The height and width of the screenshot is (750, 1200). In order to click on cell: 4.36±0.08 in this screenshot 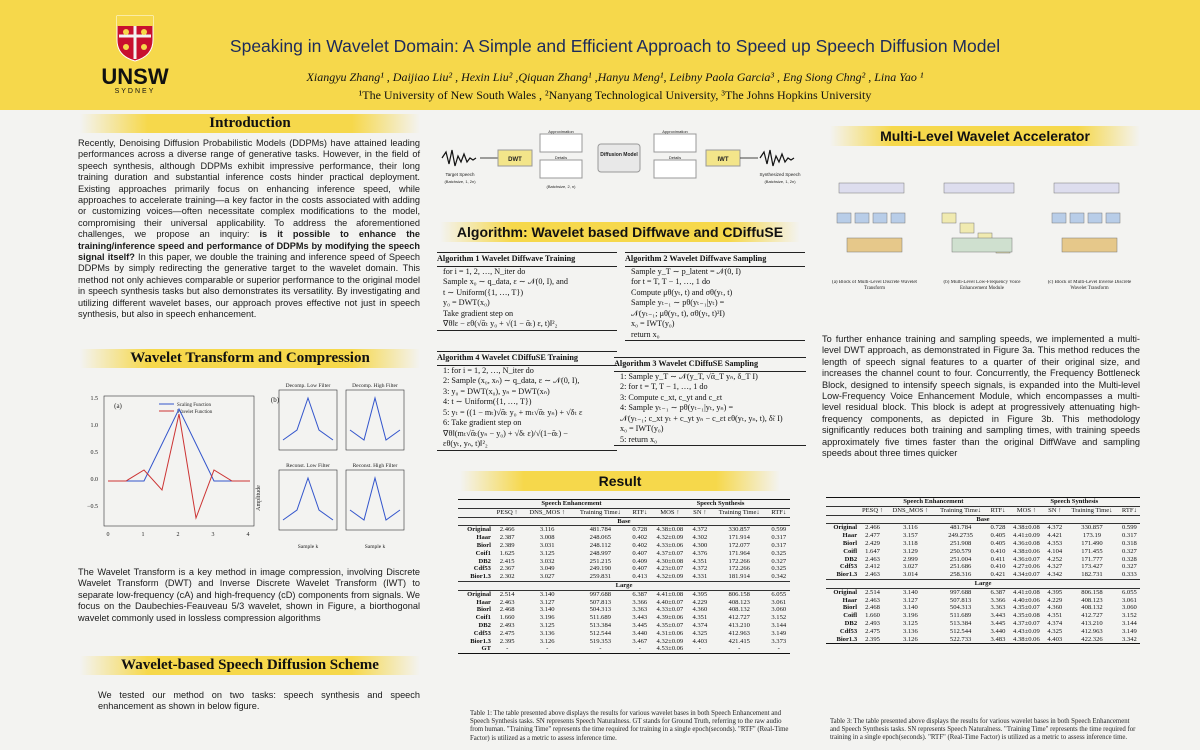, I will do `click(1026, 543)`.